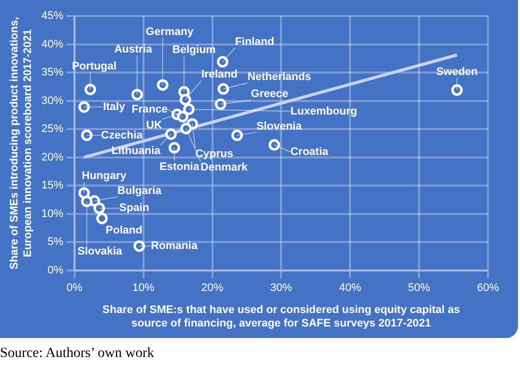 The height and width of the screenshot is (386, 520). What do you see at coordinates (56, 242) in the screenshot?
I see `y-tick-label: 5%` at bounding box center [56, 242].